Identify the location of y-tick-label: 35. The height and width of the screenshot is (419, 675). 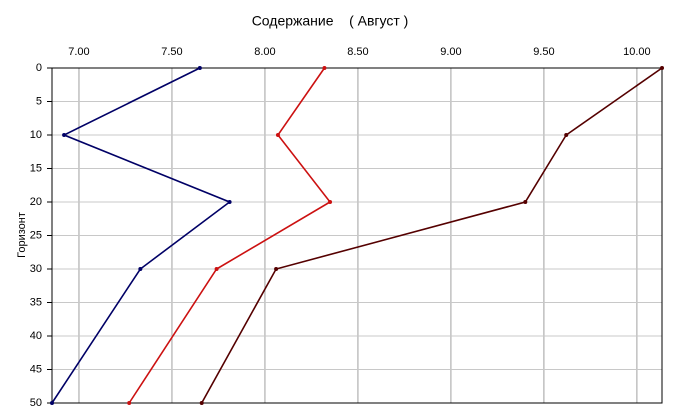
(36, 302).